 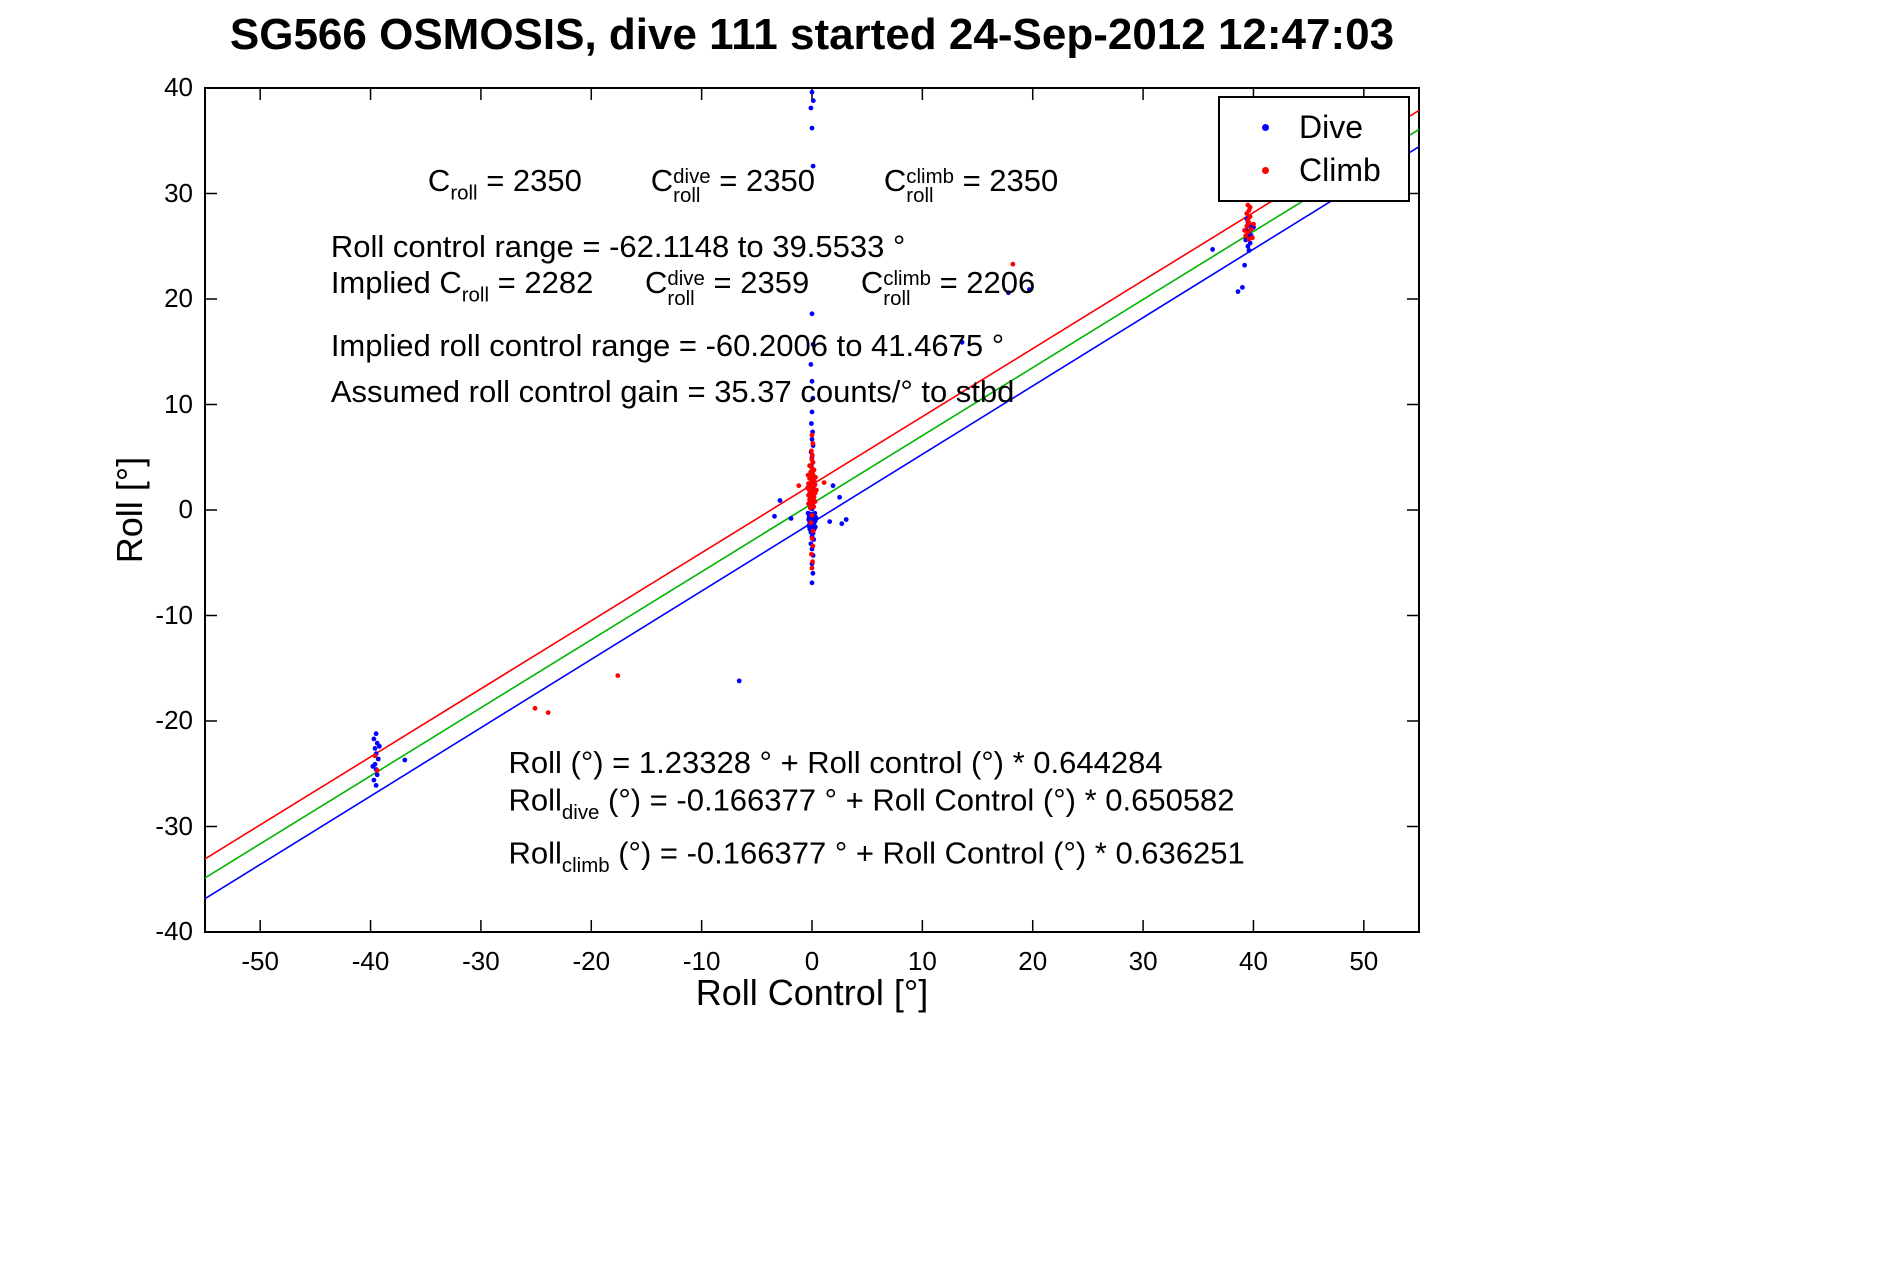 I want to click on y-tick-label: 40, so click(x=178, y=87).